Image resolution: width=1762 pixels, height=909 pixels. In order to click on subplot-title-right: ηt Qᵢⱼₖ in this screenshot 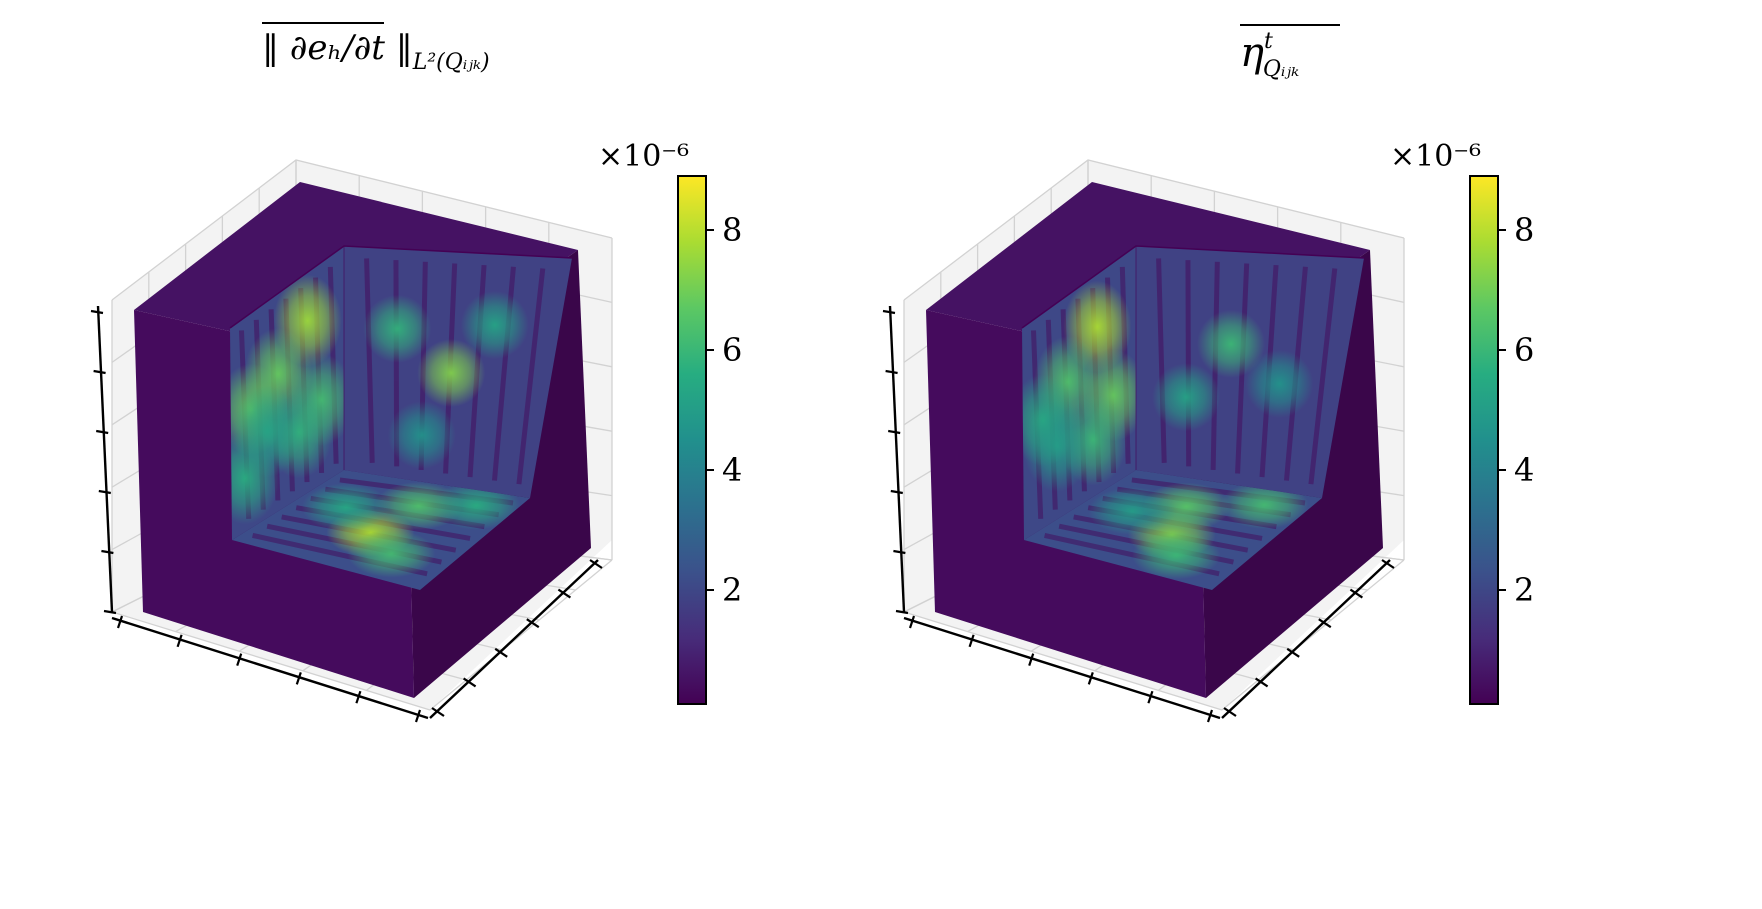, I will do `click(1290, 53)`.